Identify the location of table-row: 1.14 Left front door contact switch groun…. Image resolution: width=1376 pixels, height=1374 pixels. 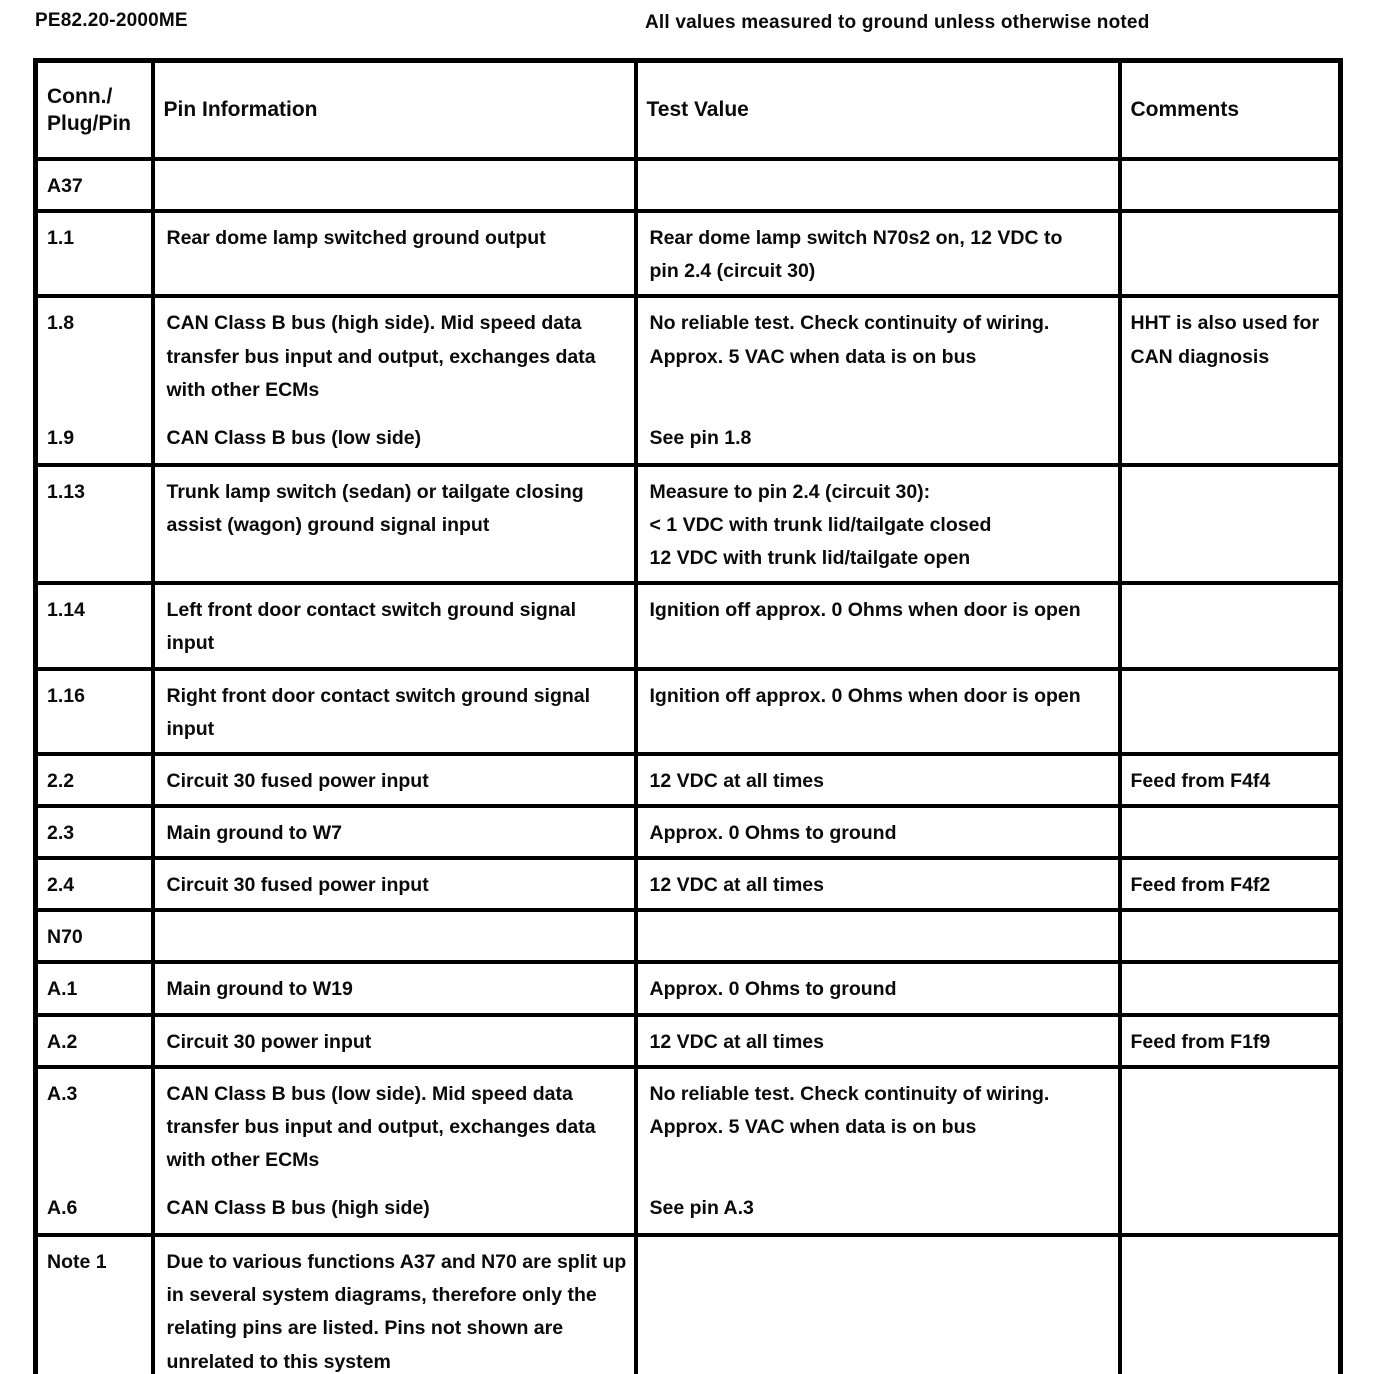
(688, 626).